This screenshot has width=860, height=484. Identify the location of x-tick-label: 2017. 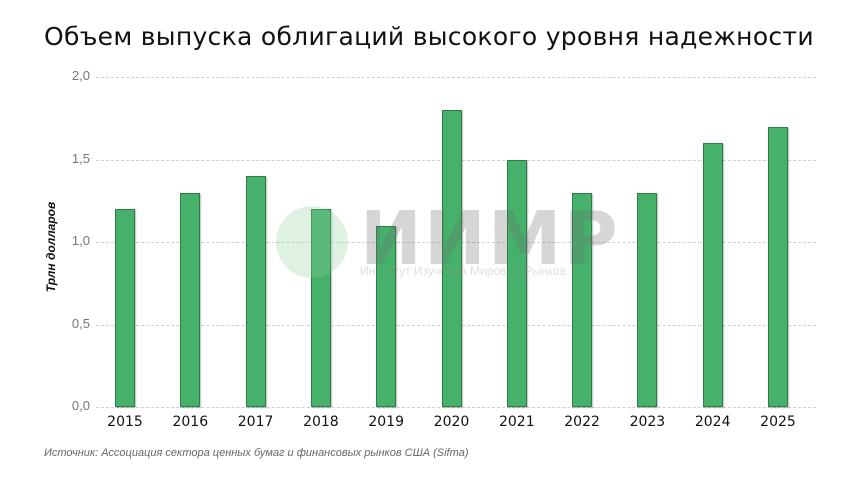
(255, 422).